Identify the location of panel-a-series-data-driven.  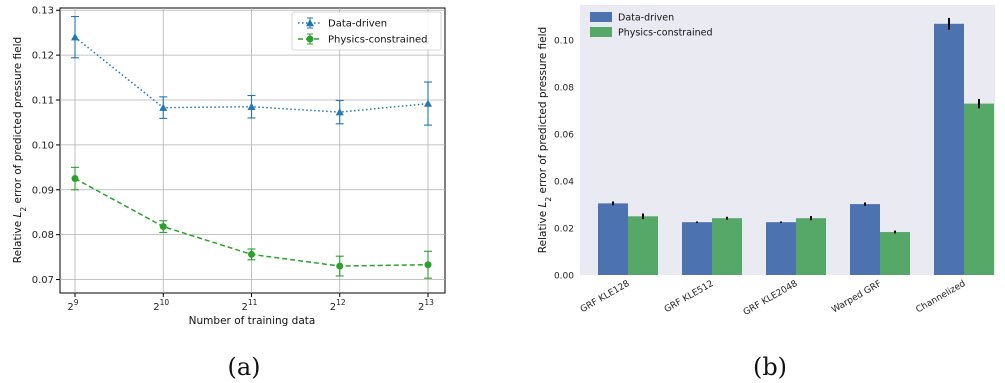
(251, 70).